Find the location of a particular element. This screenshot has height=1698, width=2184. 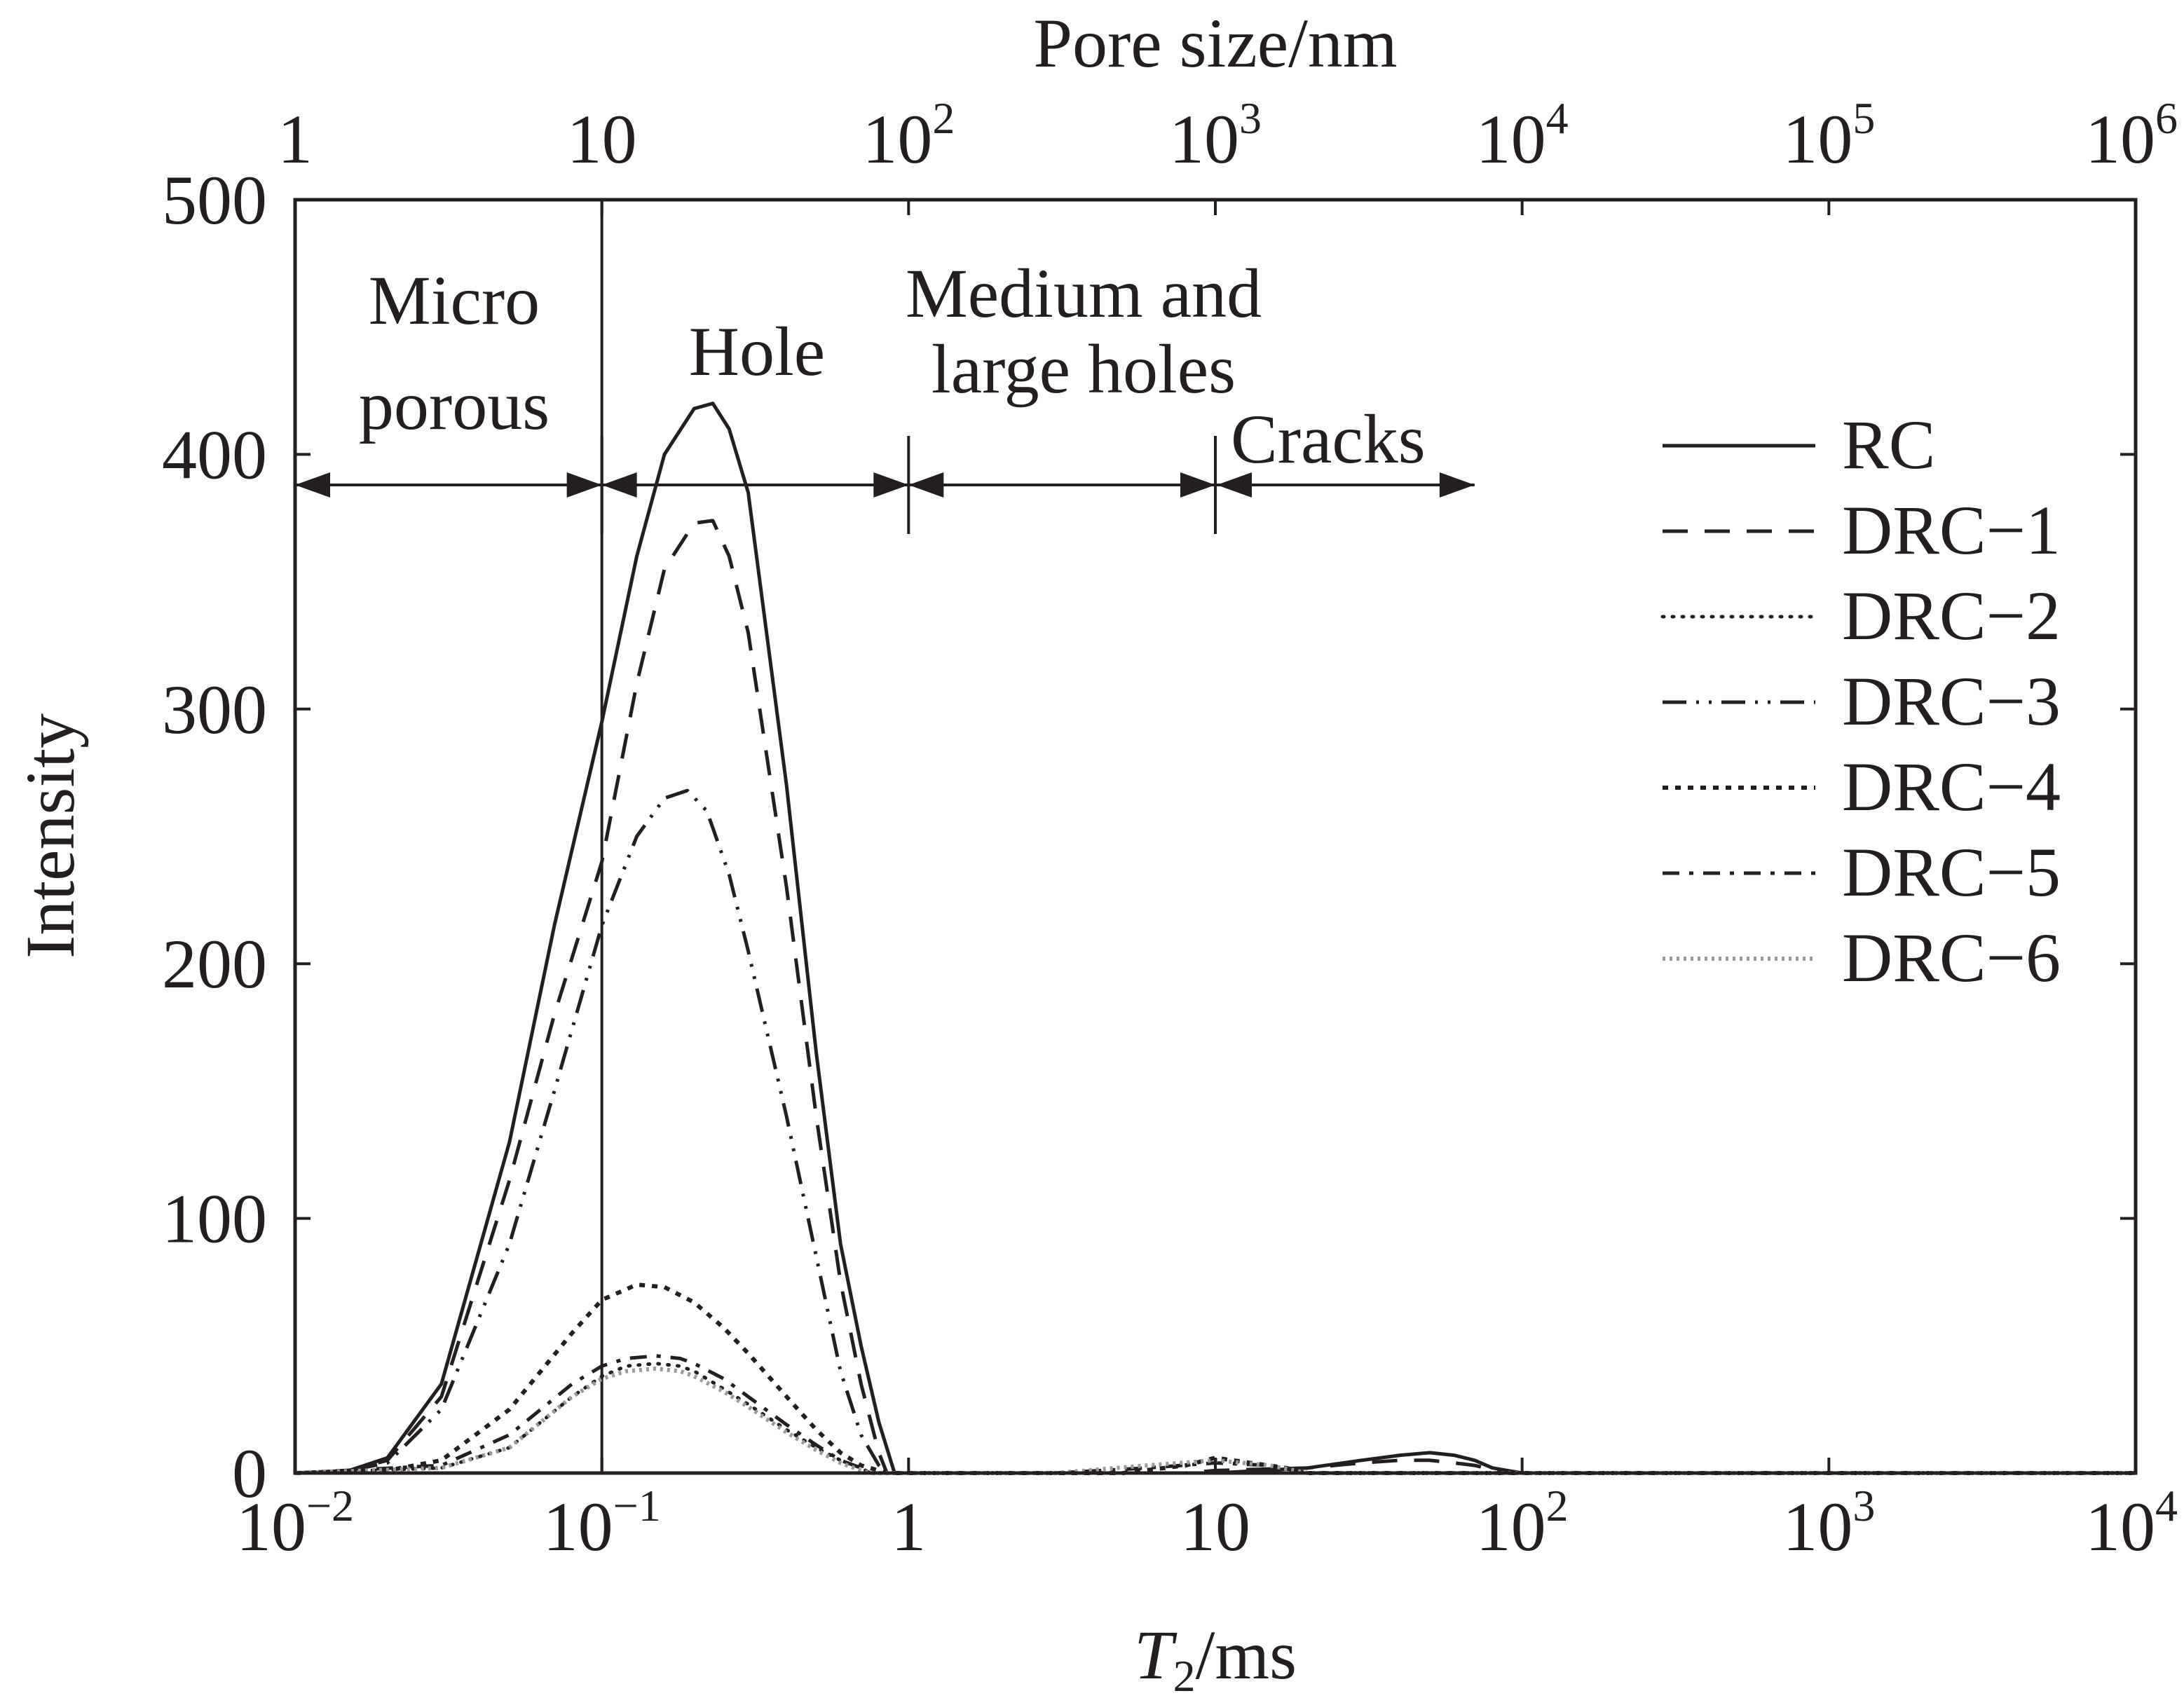

legend-label: DRC−2 is located at coordinates (1951, 616).